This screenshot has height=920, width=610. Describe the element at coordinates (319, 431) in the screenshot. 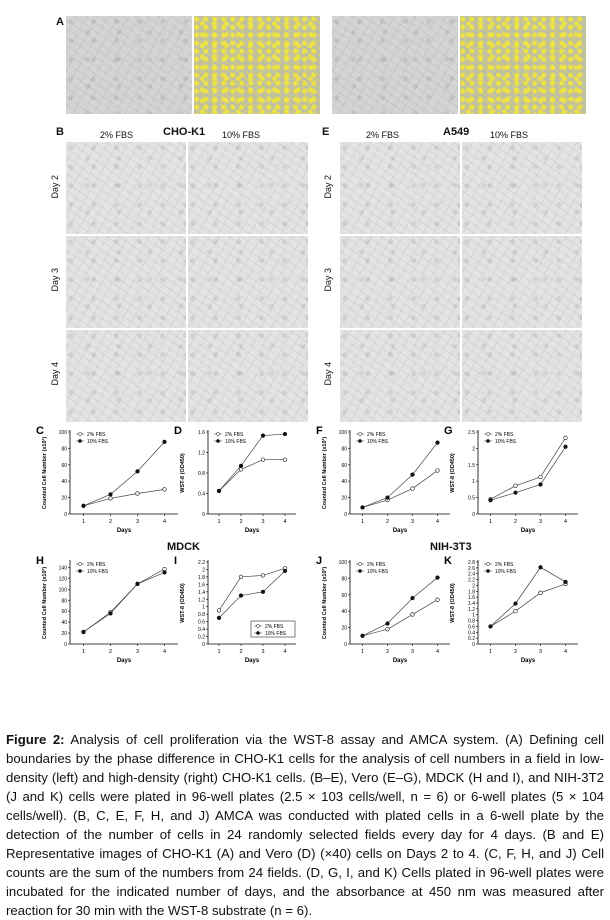

I see `panel-letter: F` at that location.